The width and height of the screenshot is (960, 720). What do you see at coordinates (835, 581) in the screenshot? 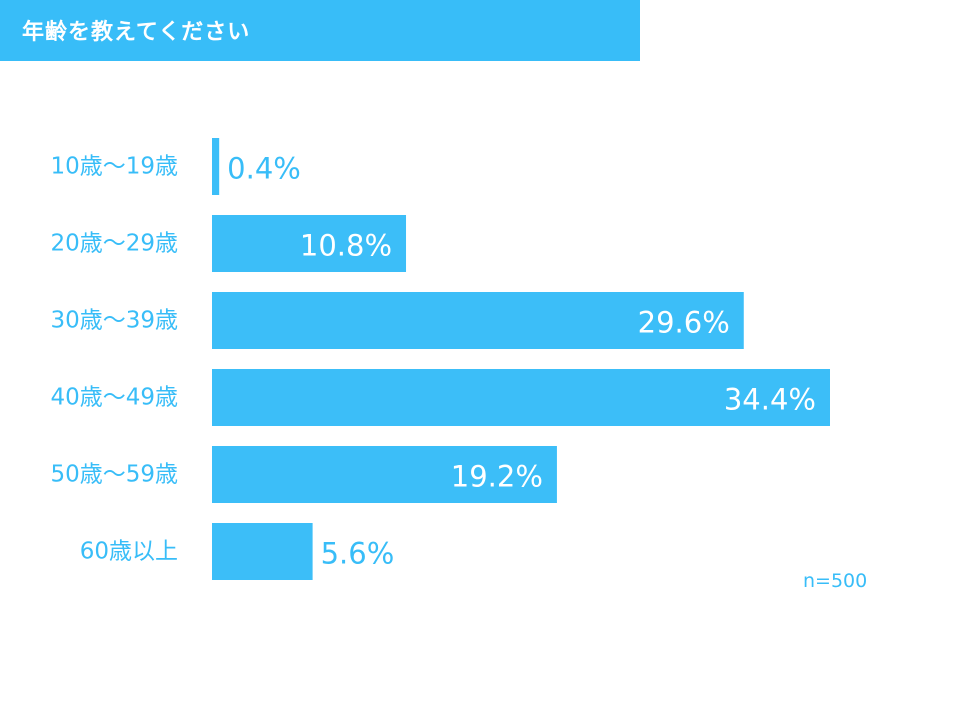
I see `sample-size-label: n=500` at bounding box center [835, 581].